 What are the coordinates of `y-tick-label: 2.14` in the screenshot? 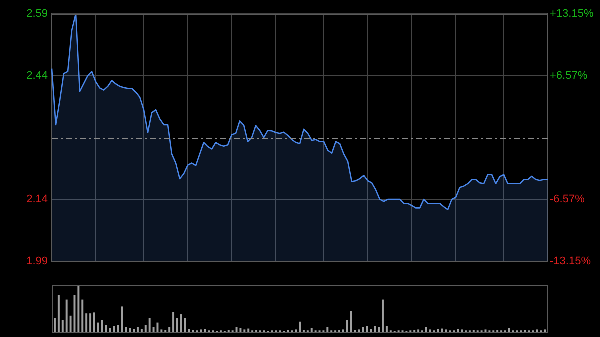 It's located at (37, 200).